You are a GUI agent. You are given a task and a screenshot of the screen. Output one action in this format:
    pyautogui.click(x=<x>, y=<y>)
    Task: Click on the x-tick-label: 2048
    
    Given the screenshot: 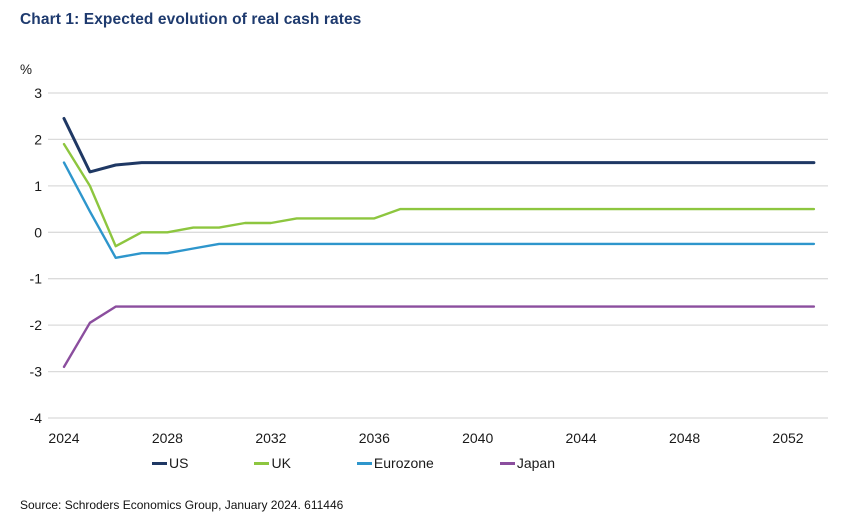 What is the action you would take?
    pyautogui.click(x=684, y=438)
    